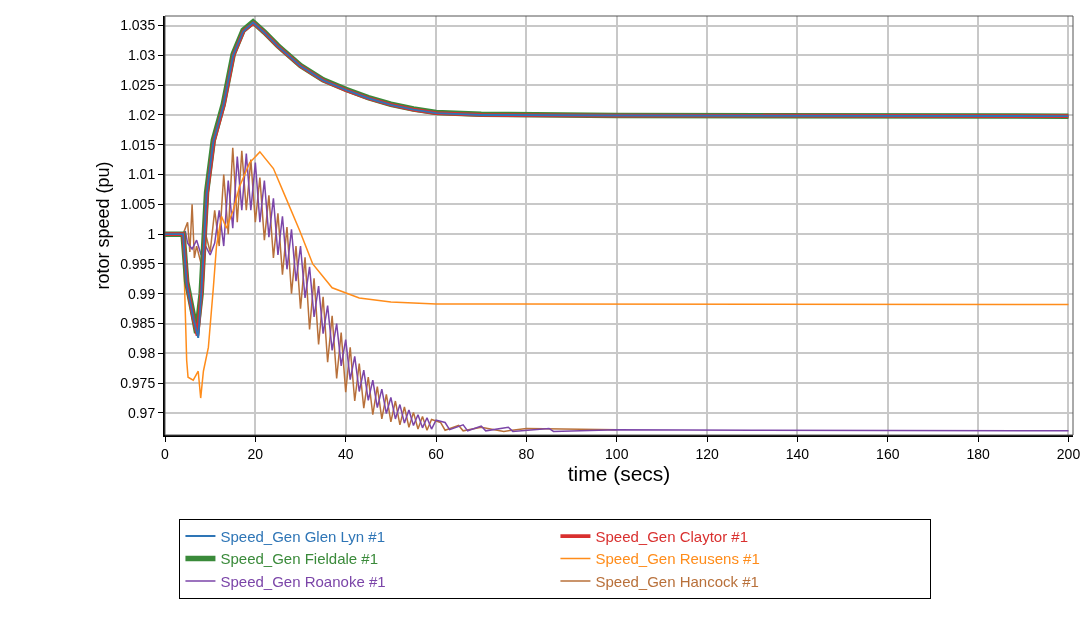 This screenshot has width=1091, height=624. I want to click on x-tick-label: 80, so click(526, 453).